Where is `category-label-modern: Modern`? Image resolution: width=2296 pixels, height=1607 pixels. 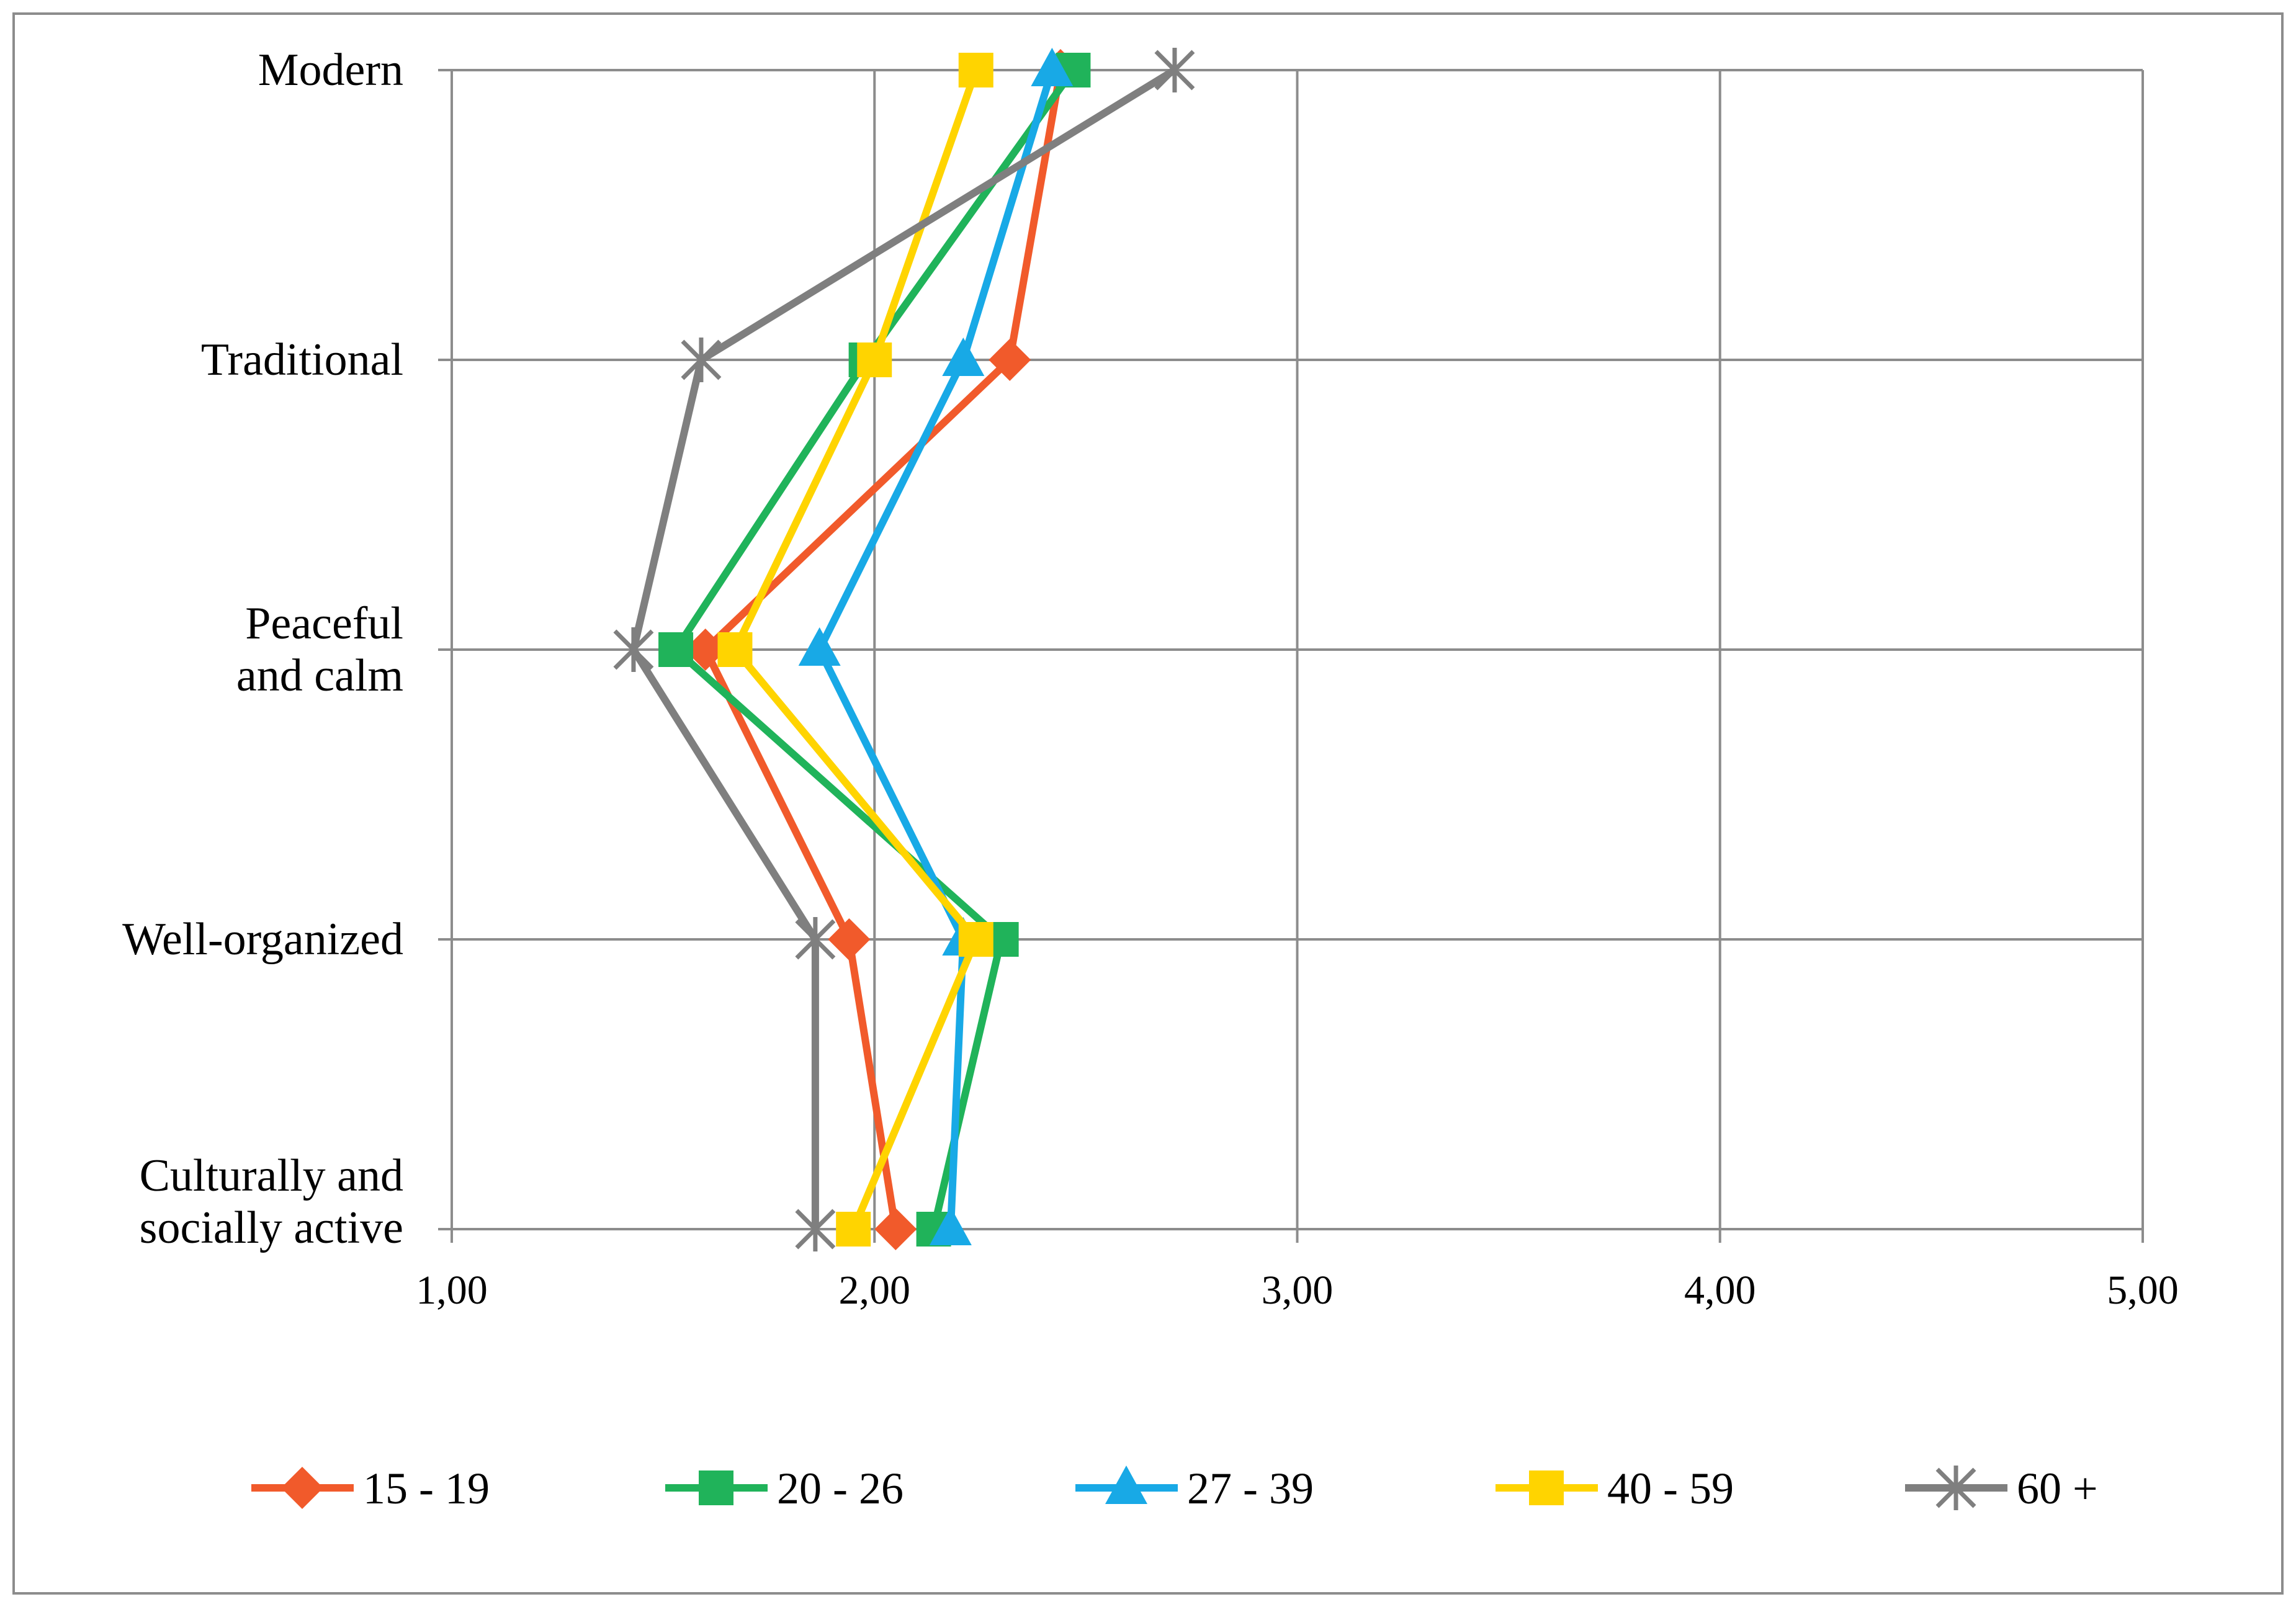
category-label-modern: Modern is located at coordinates (330, 70).